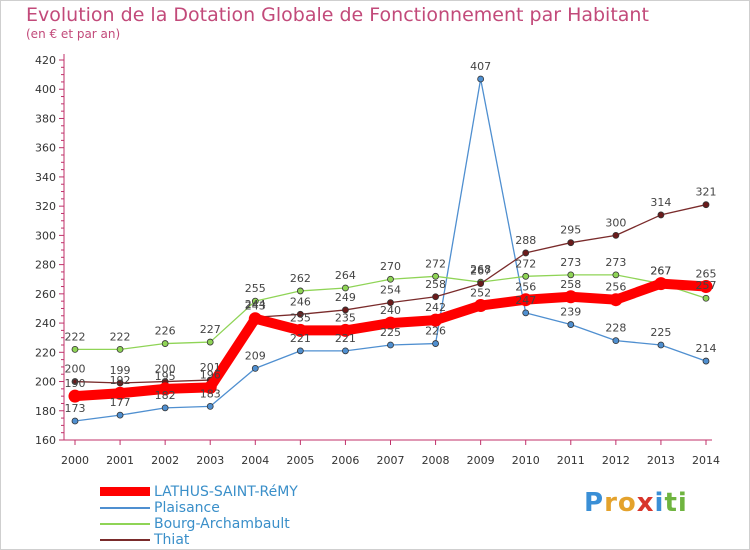 Image resolution: width=750 pixels, height=550 pixels. I want to click on logo-letter: o, so click(627, 503).